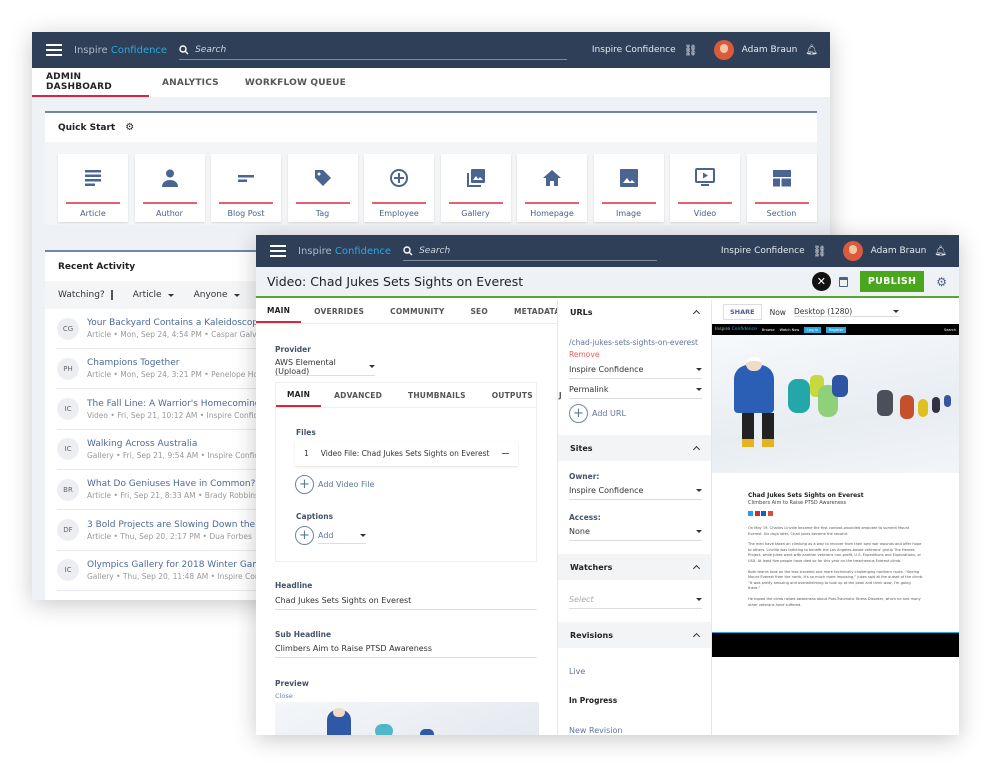 This screenshot has width=991, height=767. What do you see at coordinates (406, 649) in the screenshot?
I see `subheadline-input: Climbers Aim to Raise PTSD Awareness` at bounding box center [406, 649].